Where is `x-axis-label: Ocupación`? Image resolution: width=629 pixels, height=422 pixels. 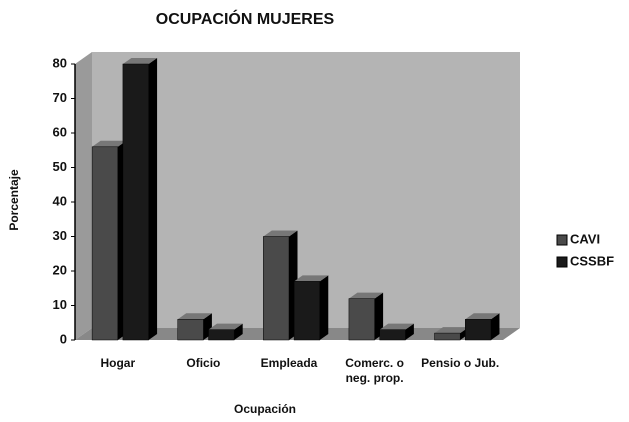
x-axis-label: Ocupación is located at coordinates (265, 409).